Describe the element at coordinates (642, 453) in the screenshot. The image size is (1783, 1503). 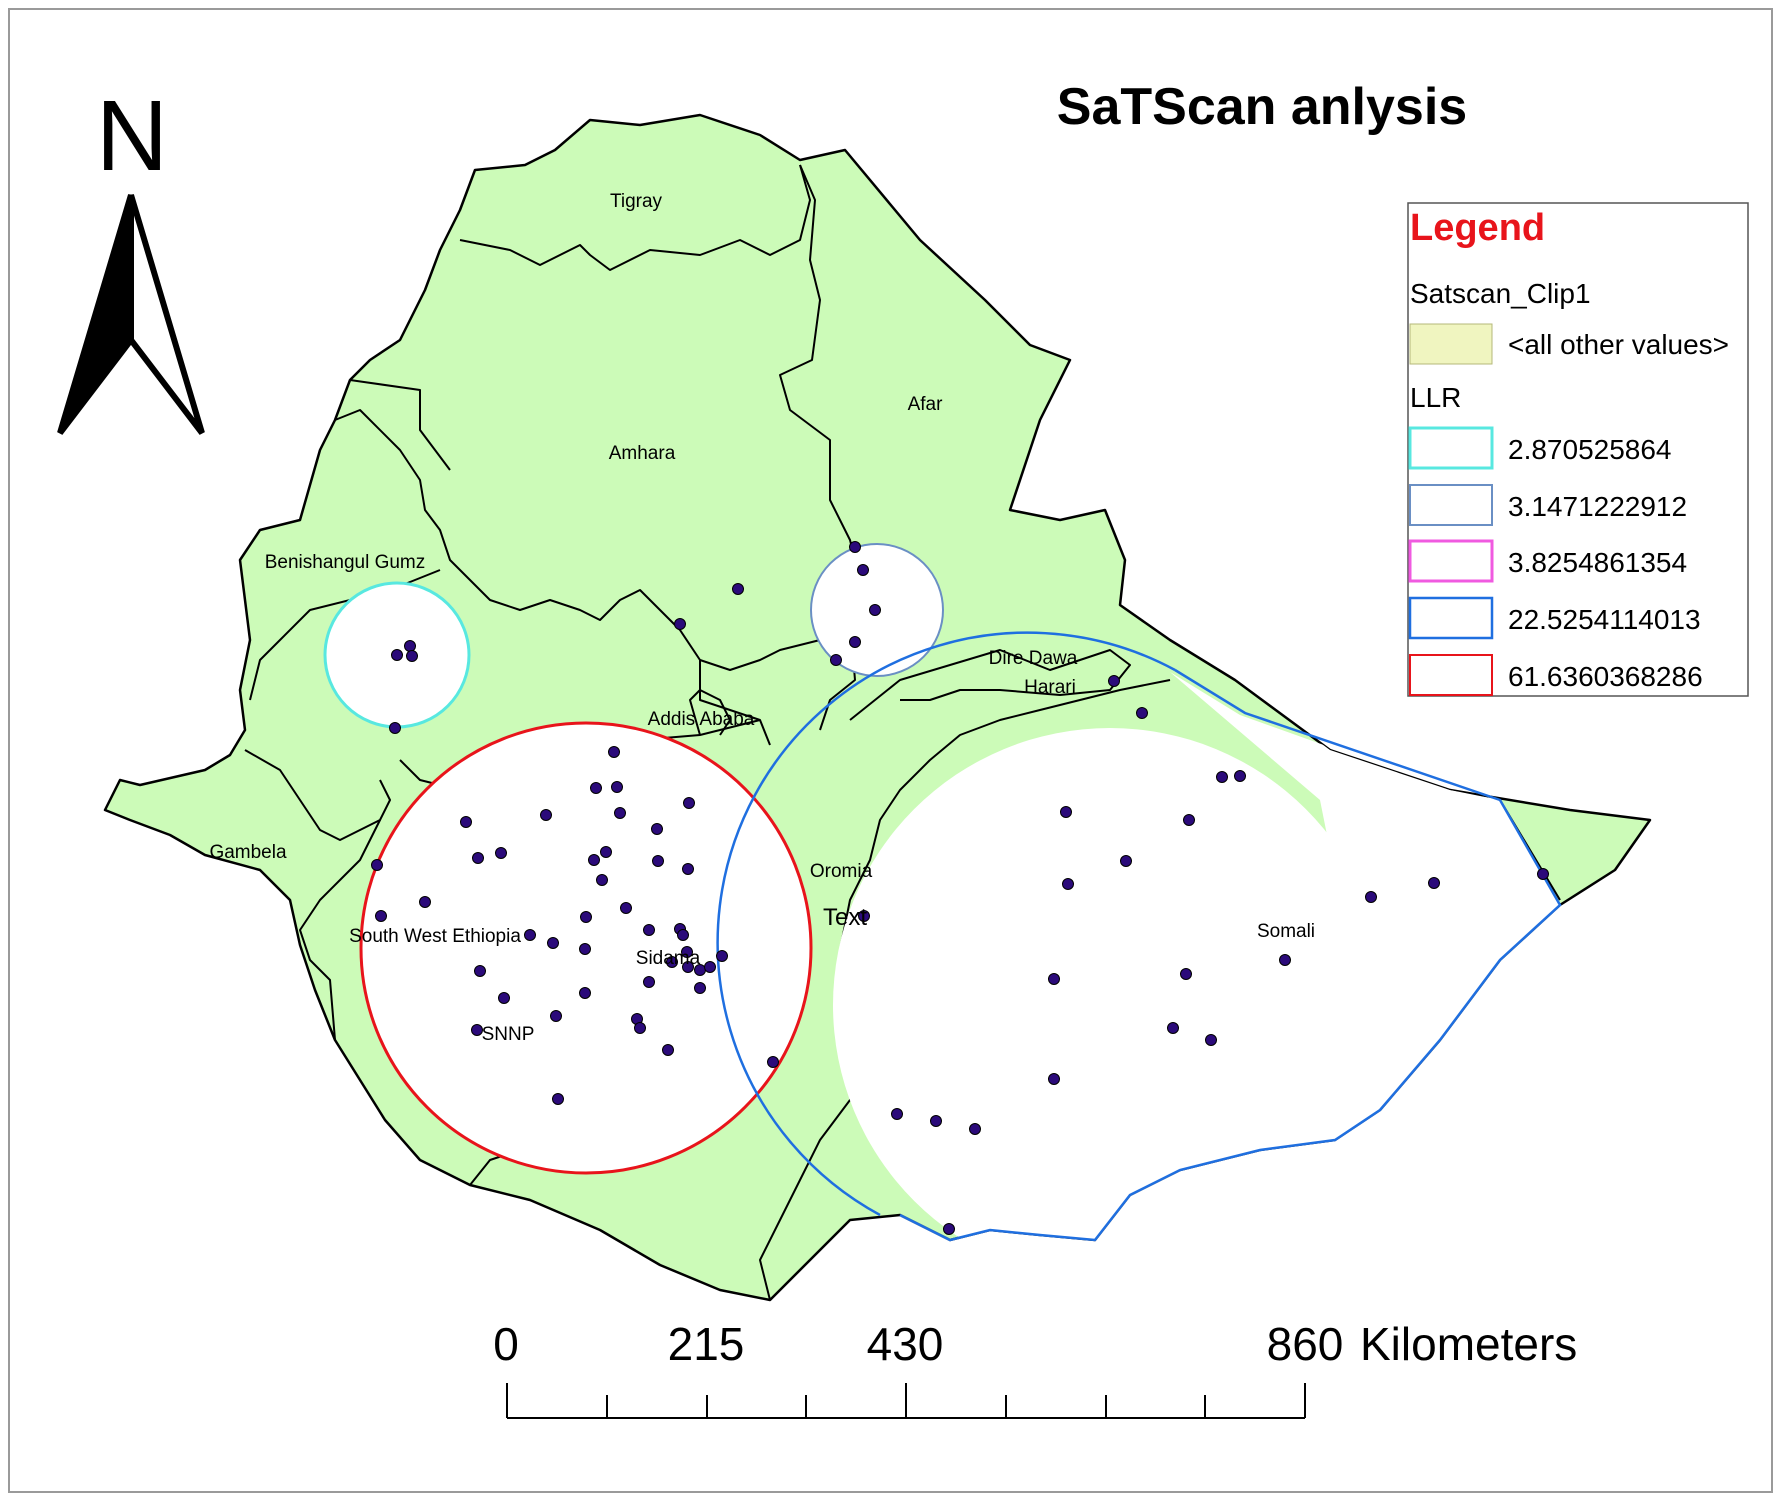
I see `label-amhara: Amhara` at that location.